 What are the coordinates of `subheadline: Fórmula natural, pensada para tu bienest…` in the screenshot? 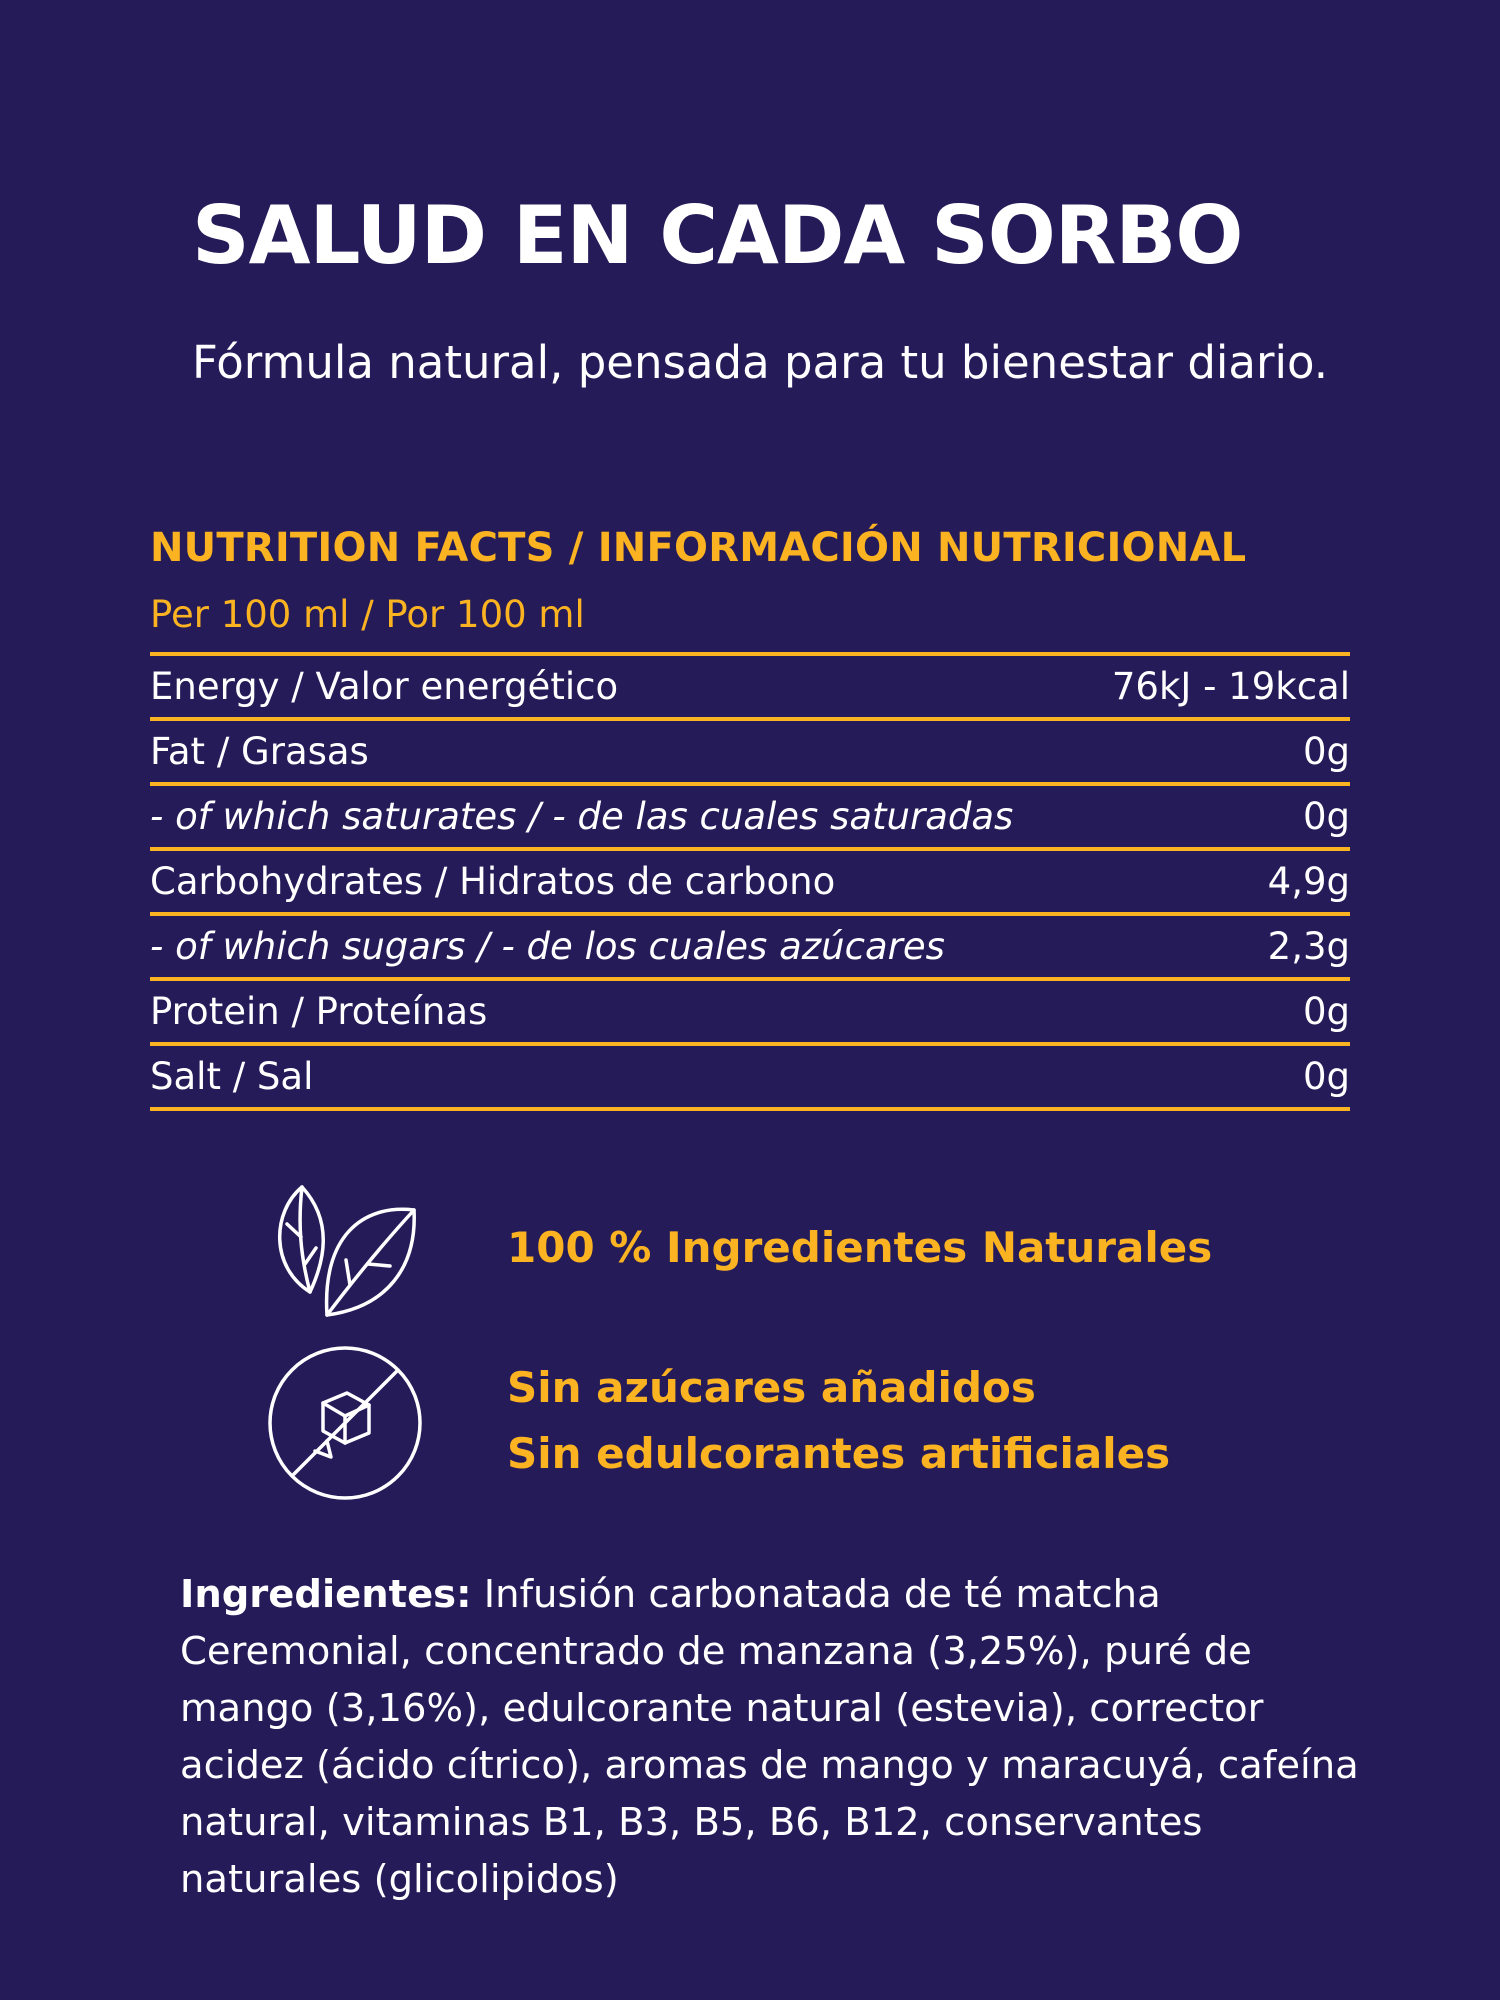 It's located at (760, 362).